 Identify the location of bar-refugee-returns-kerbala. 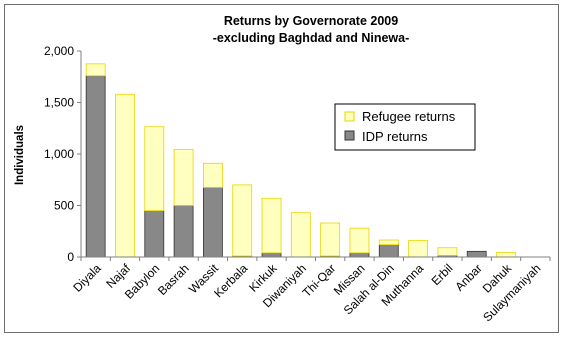
(242, 220).